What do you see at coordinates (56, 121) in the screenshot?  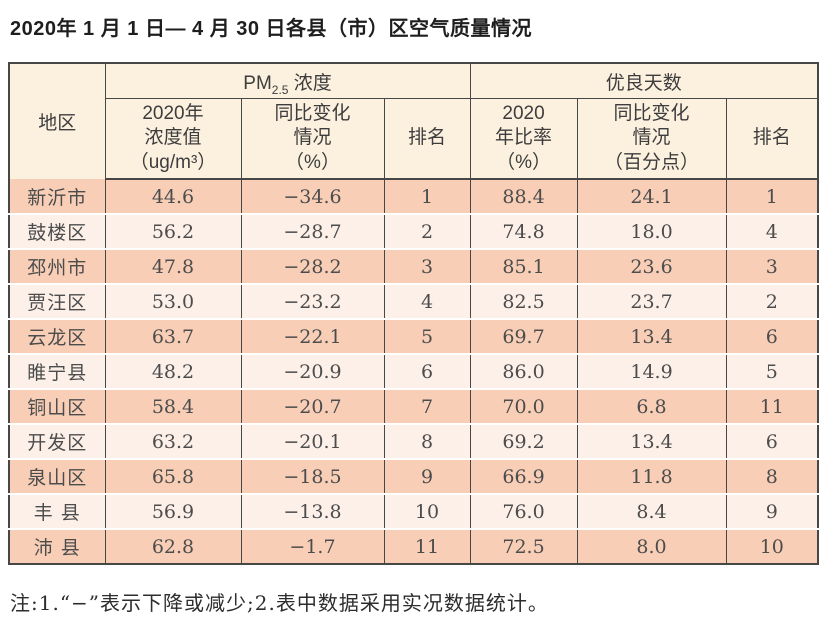 I see `col-header-region: 地区` at bounding box center [56, 121].